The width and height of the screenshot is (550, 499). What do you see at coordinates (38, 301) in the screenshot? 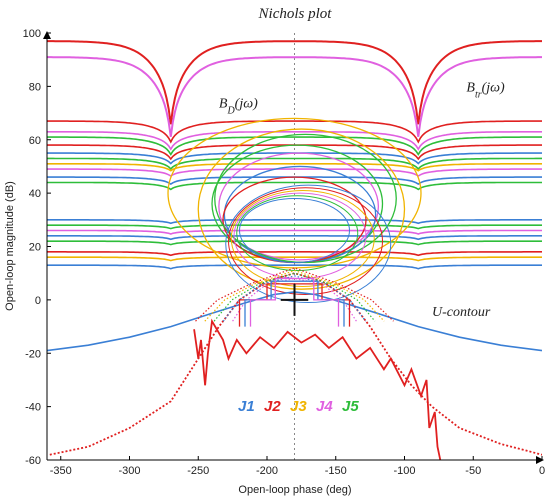
I see `y-tick-label: 0` at bounding box center [38, 301].